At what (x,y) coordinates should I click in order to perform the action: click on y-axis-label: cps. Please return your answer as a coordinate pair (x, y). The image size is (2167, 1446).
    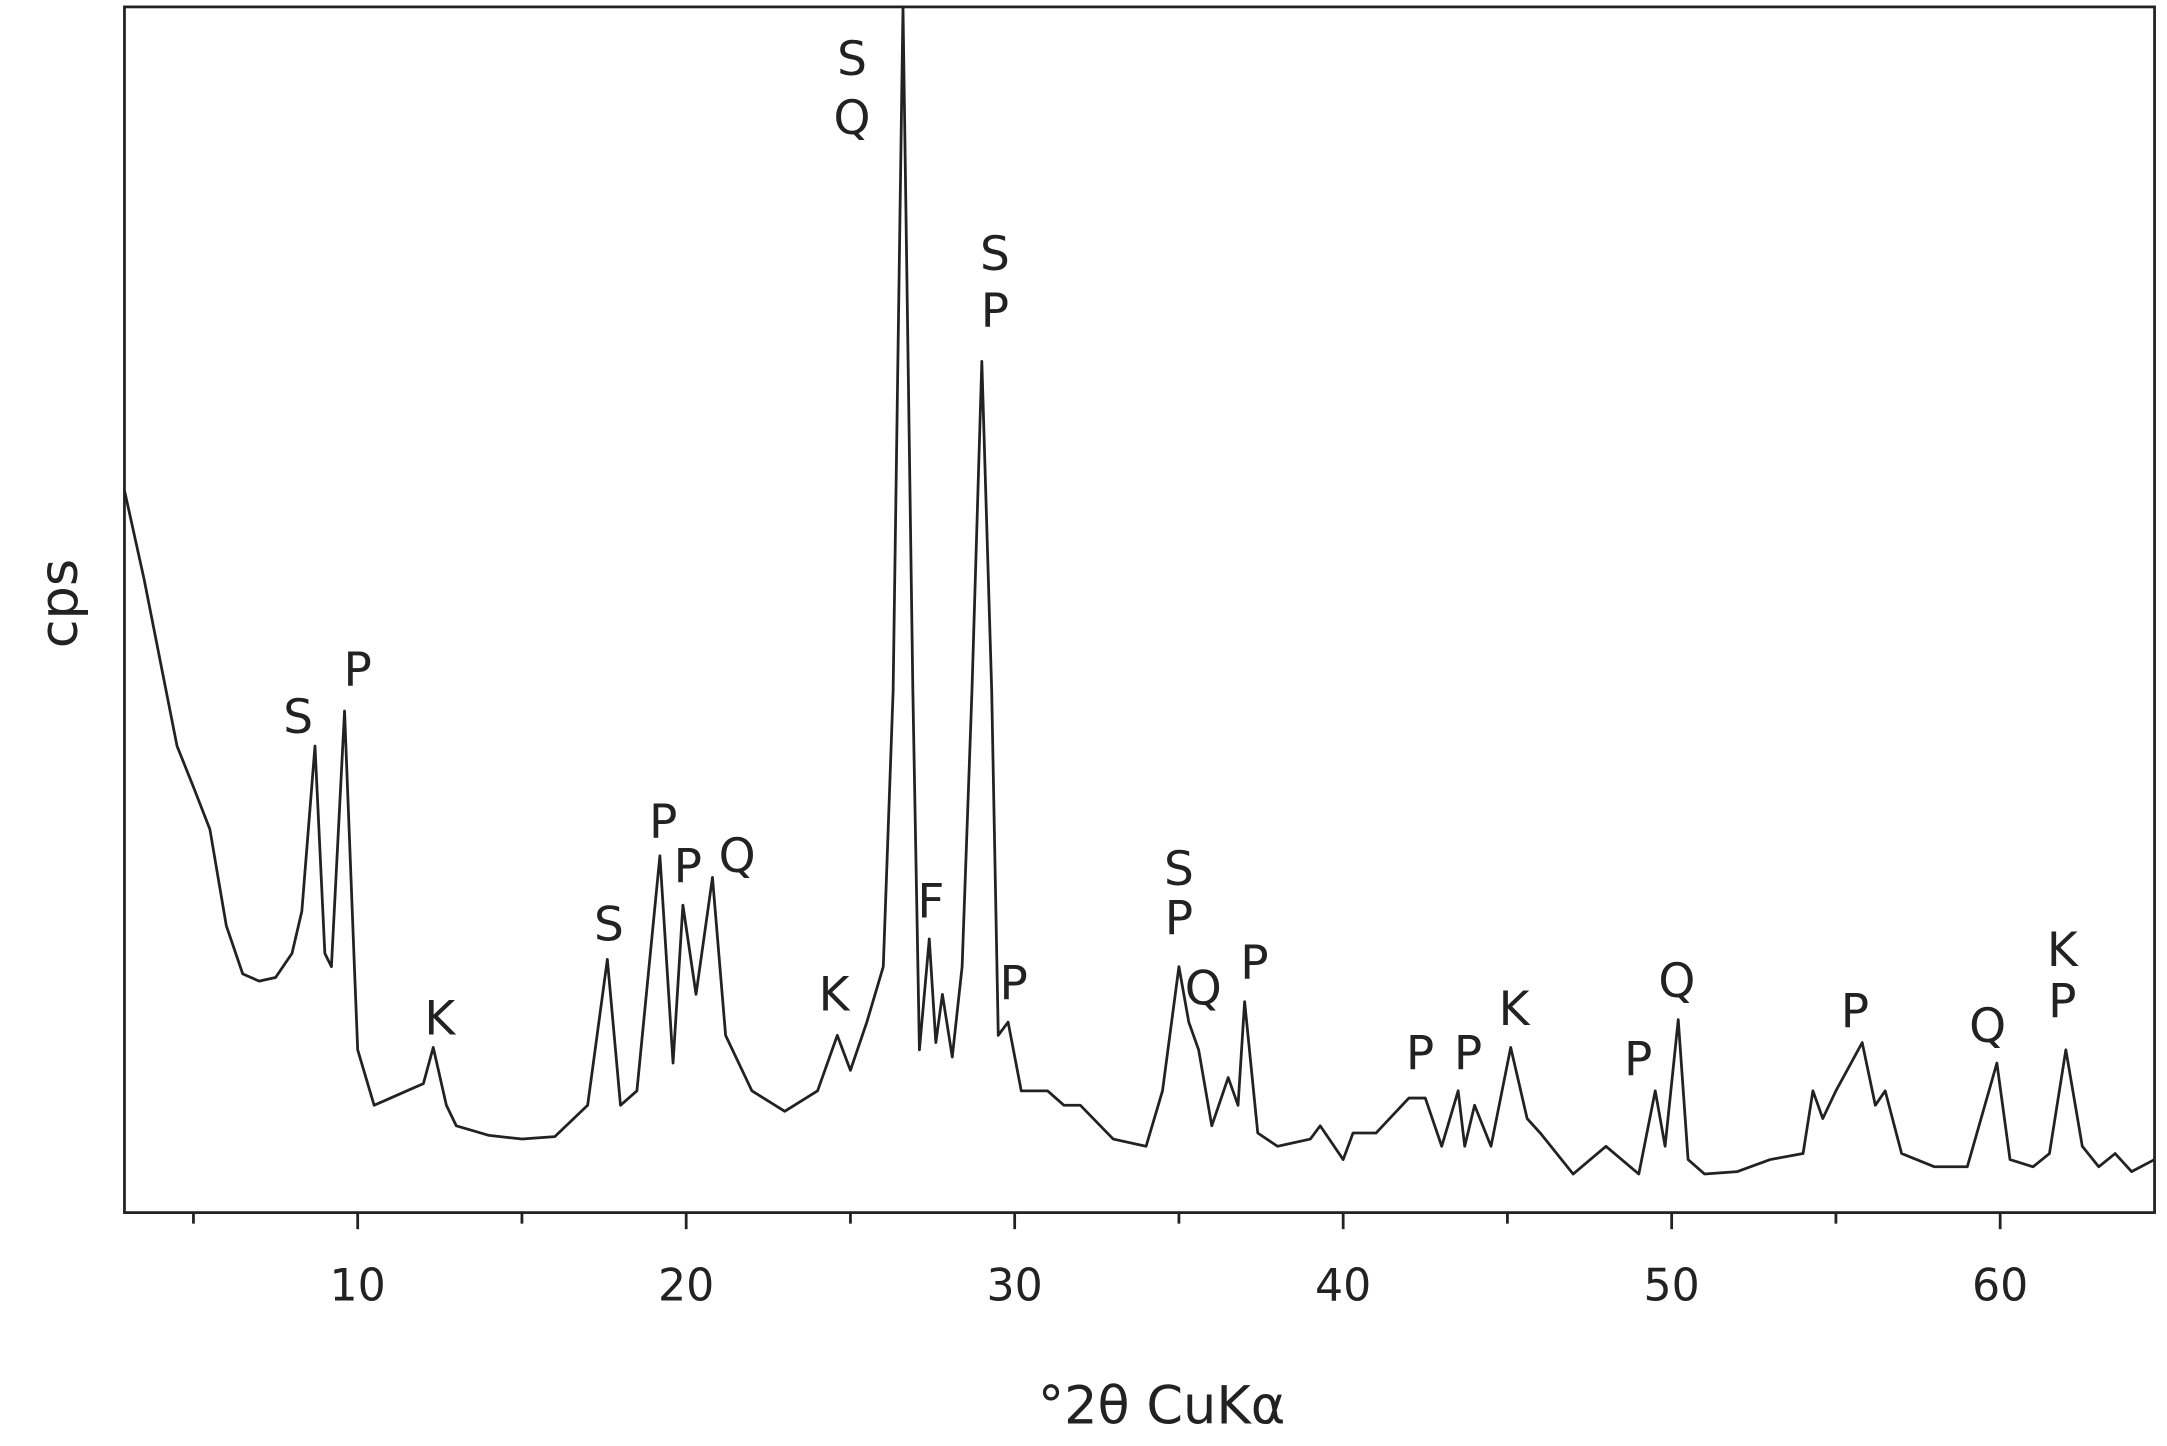
    Looking at the image, I should click on (59, 603).